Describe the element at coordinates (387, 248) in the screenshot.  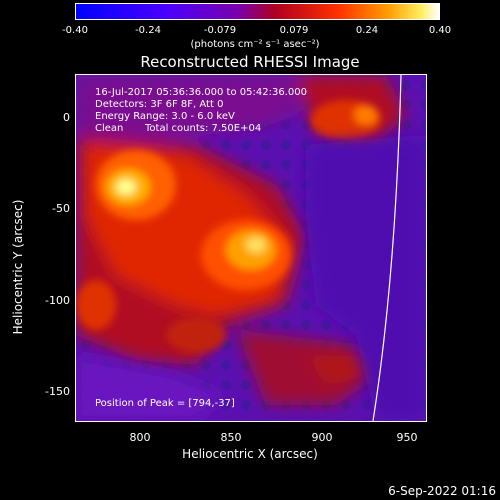
I see `solar-limb` at that location.